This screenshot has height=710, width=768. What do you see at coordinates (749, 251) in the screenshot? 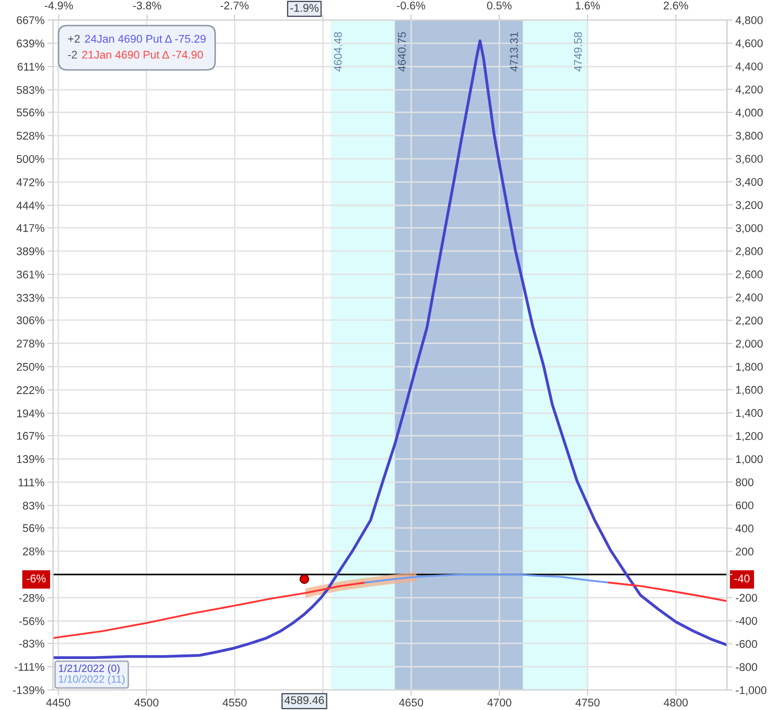
I see `y2-tick-label: 2,800` at bounding box center [749, 251].